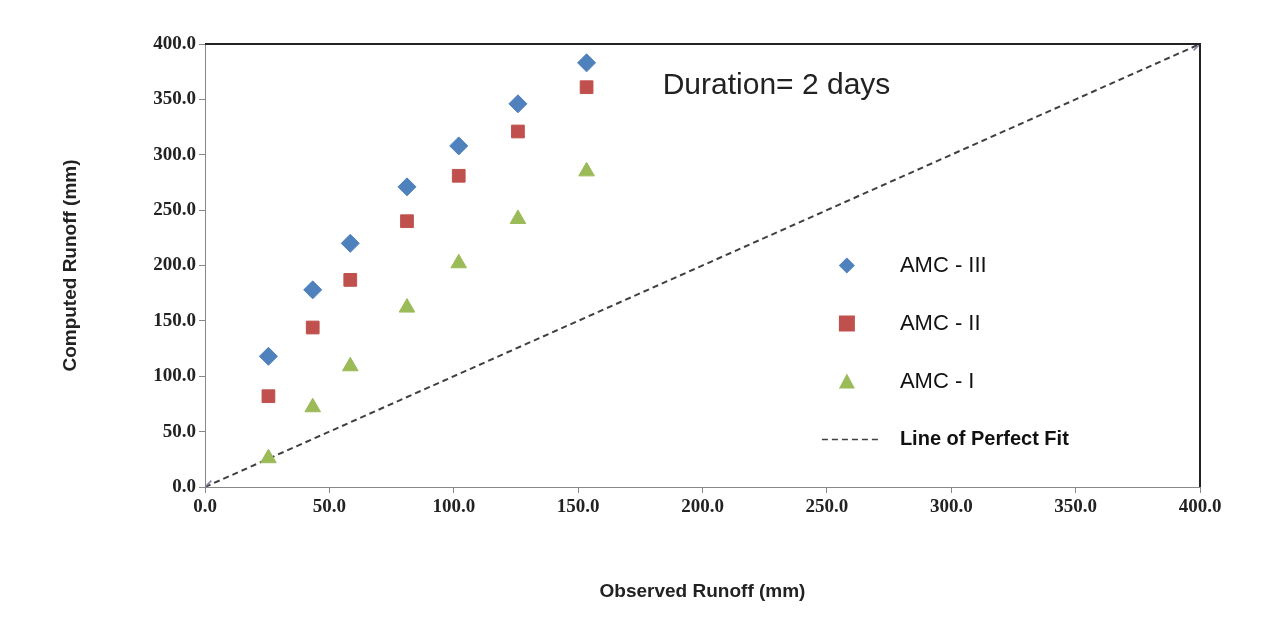 The width and height of the screenshot is (1274, 638). What do you see at coordinates (179, 430) in the screenshot?
I see `y-tick-label: 50.0` at bounding box center [179, 430].